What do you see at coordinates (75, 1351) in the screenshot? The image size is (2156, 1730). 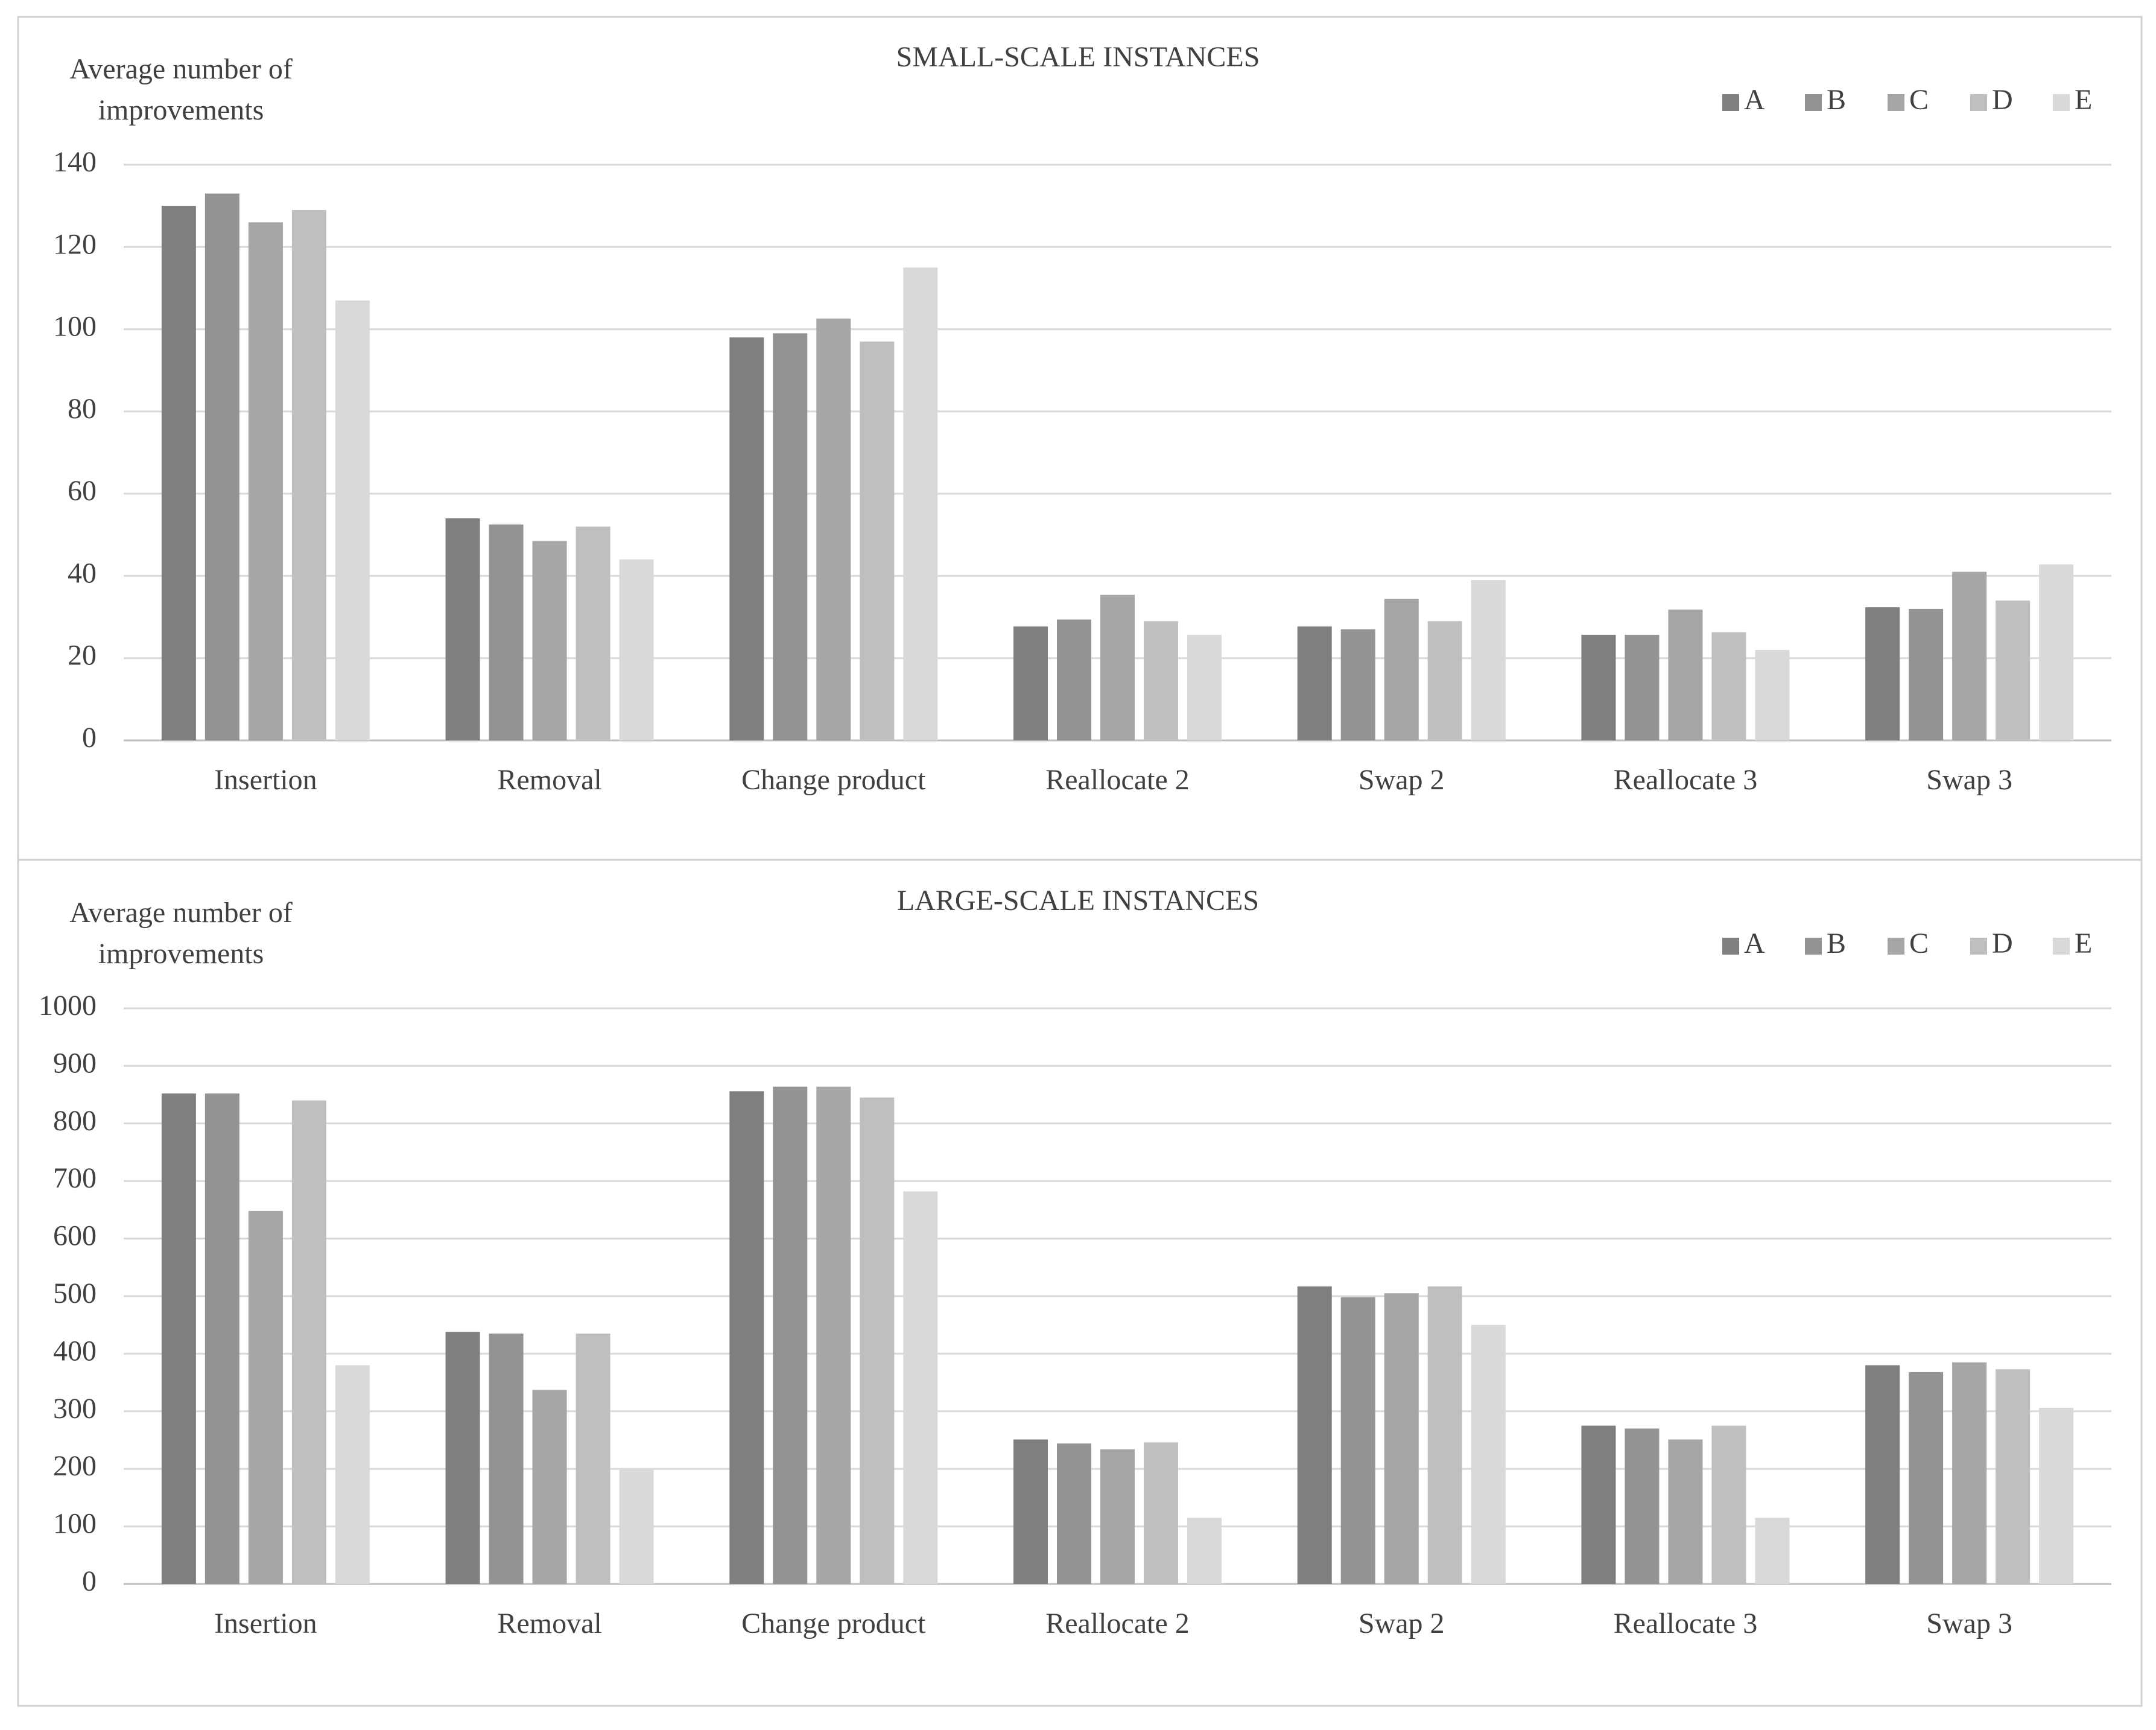 I see `y-tick-label: 400` at bounding box center [75, 1351].